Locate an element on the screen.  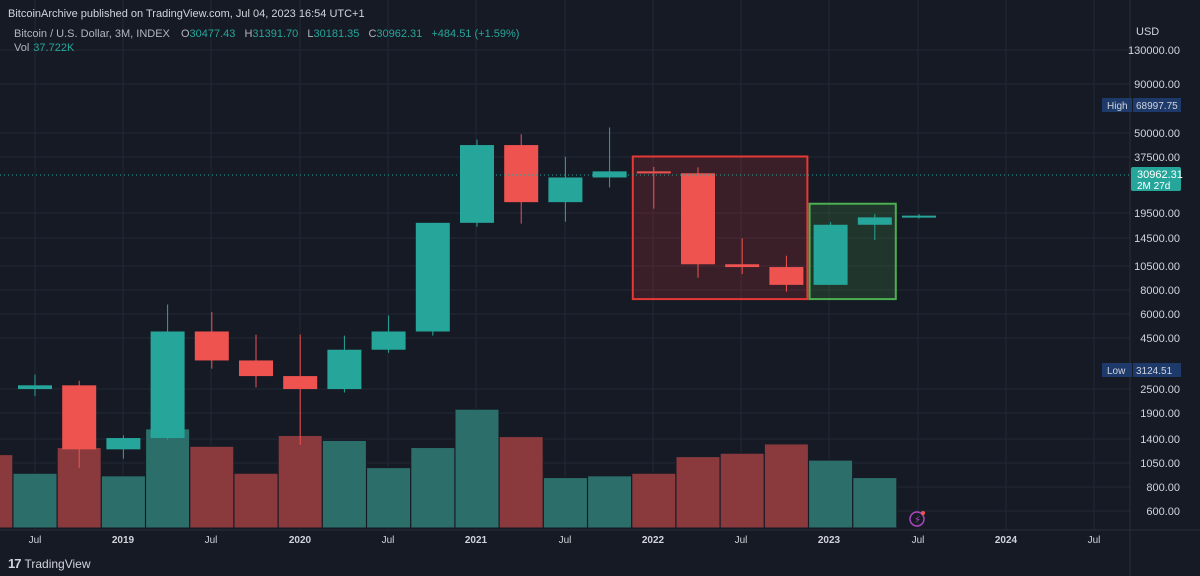
last-price-value: 30962.31 is located at coordinates (1160, 175).